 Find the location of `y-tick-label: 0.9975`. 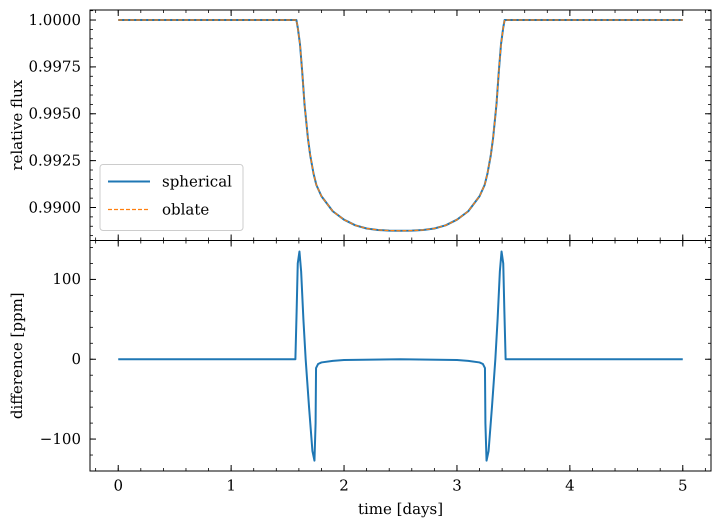

y-tick-label: 0.9975 is located at coordinates (54, 67).